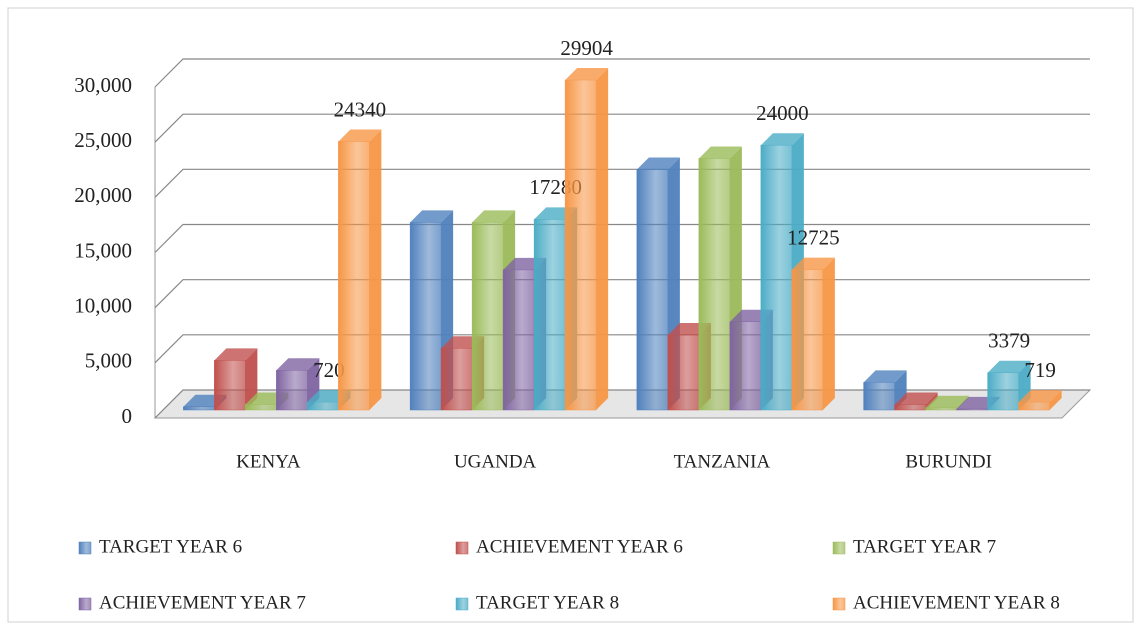 The height and width of the screenshot is (630, 1141). What do you see at coordinates (495, 461) in the screenshot?
I see `x-tick-label: UGANDA` at bounding box center [495, 461].